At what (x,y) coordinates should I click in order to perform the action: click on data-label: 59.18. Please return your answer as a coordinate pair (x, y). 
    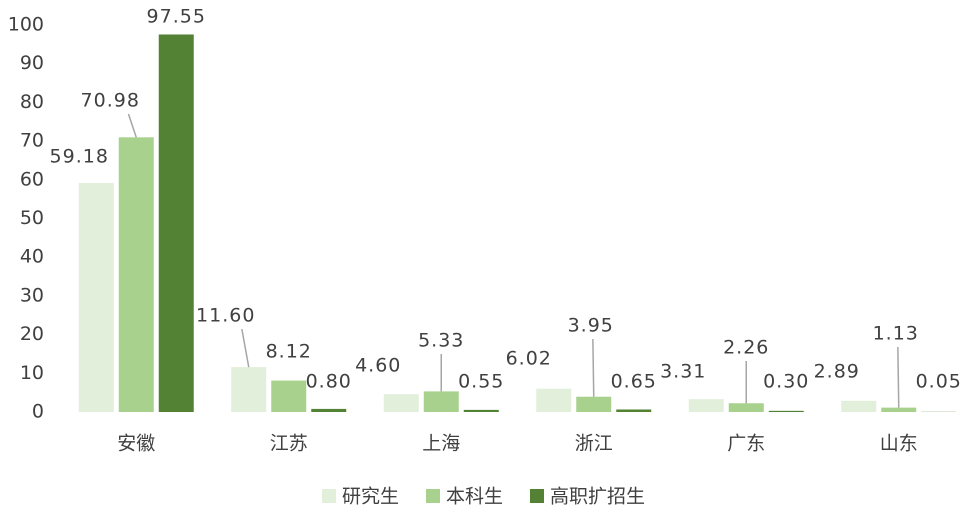
    Looking at the image, I should click on (79, 157).